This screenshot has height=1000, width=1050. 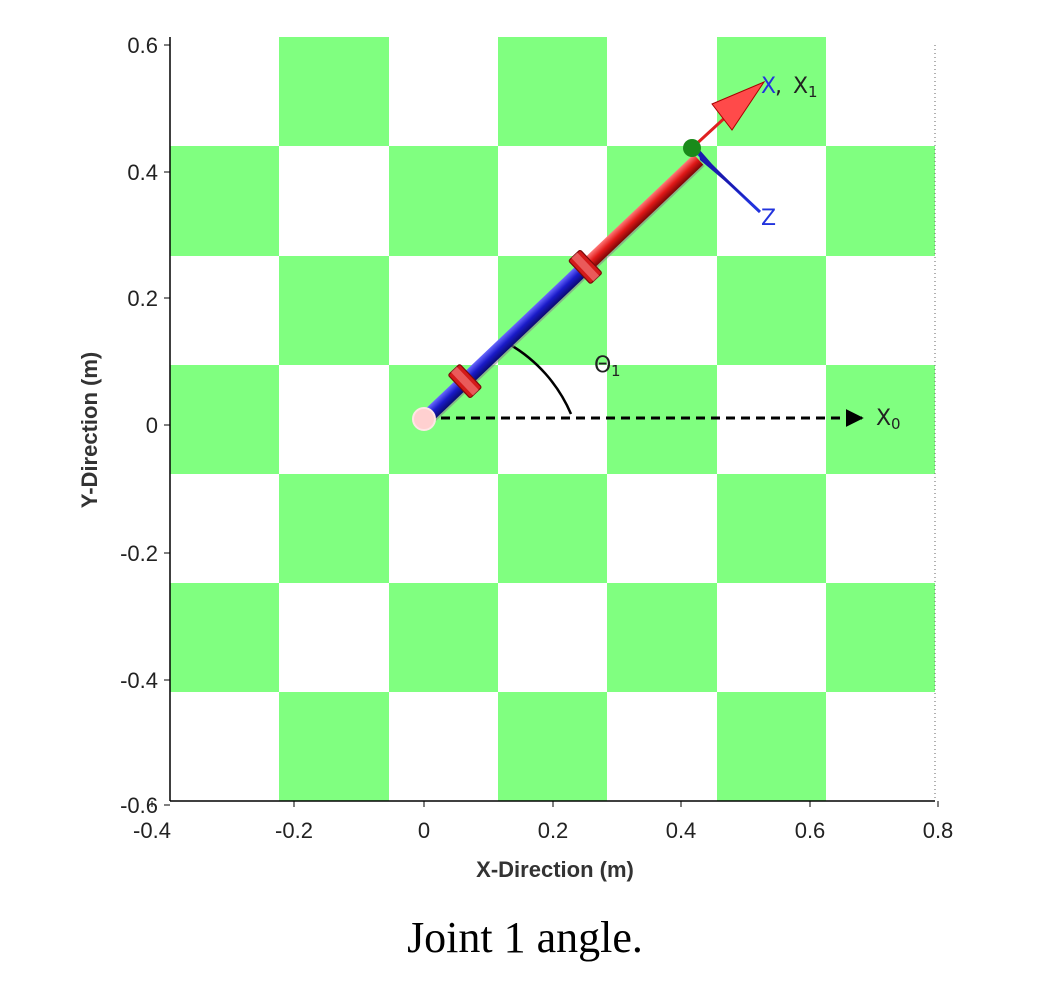 I want to click on x-frame-sep: ,, so click(x=778, y=86).